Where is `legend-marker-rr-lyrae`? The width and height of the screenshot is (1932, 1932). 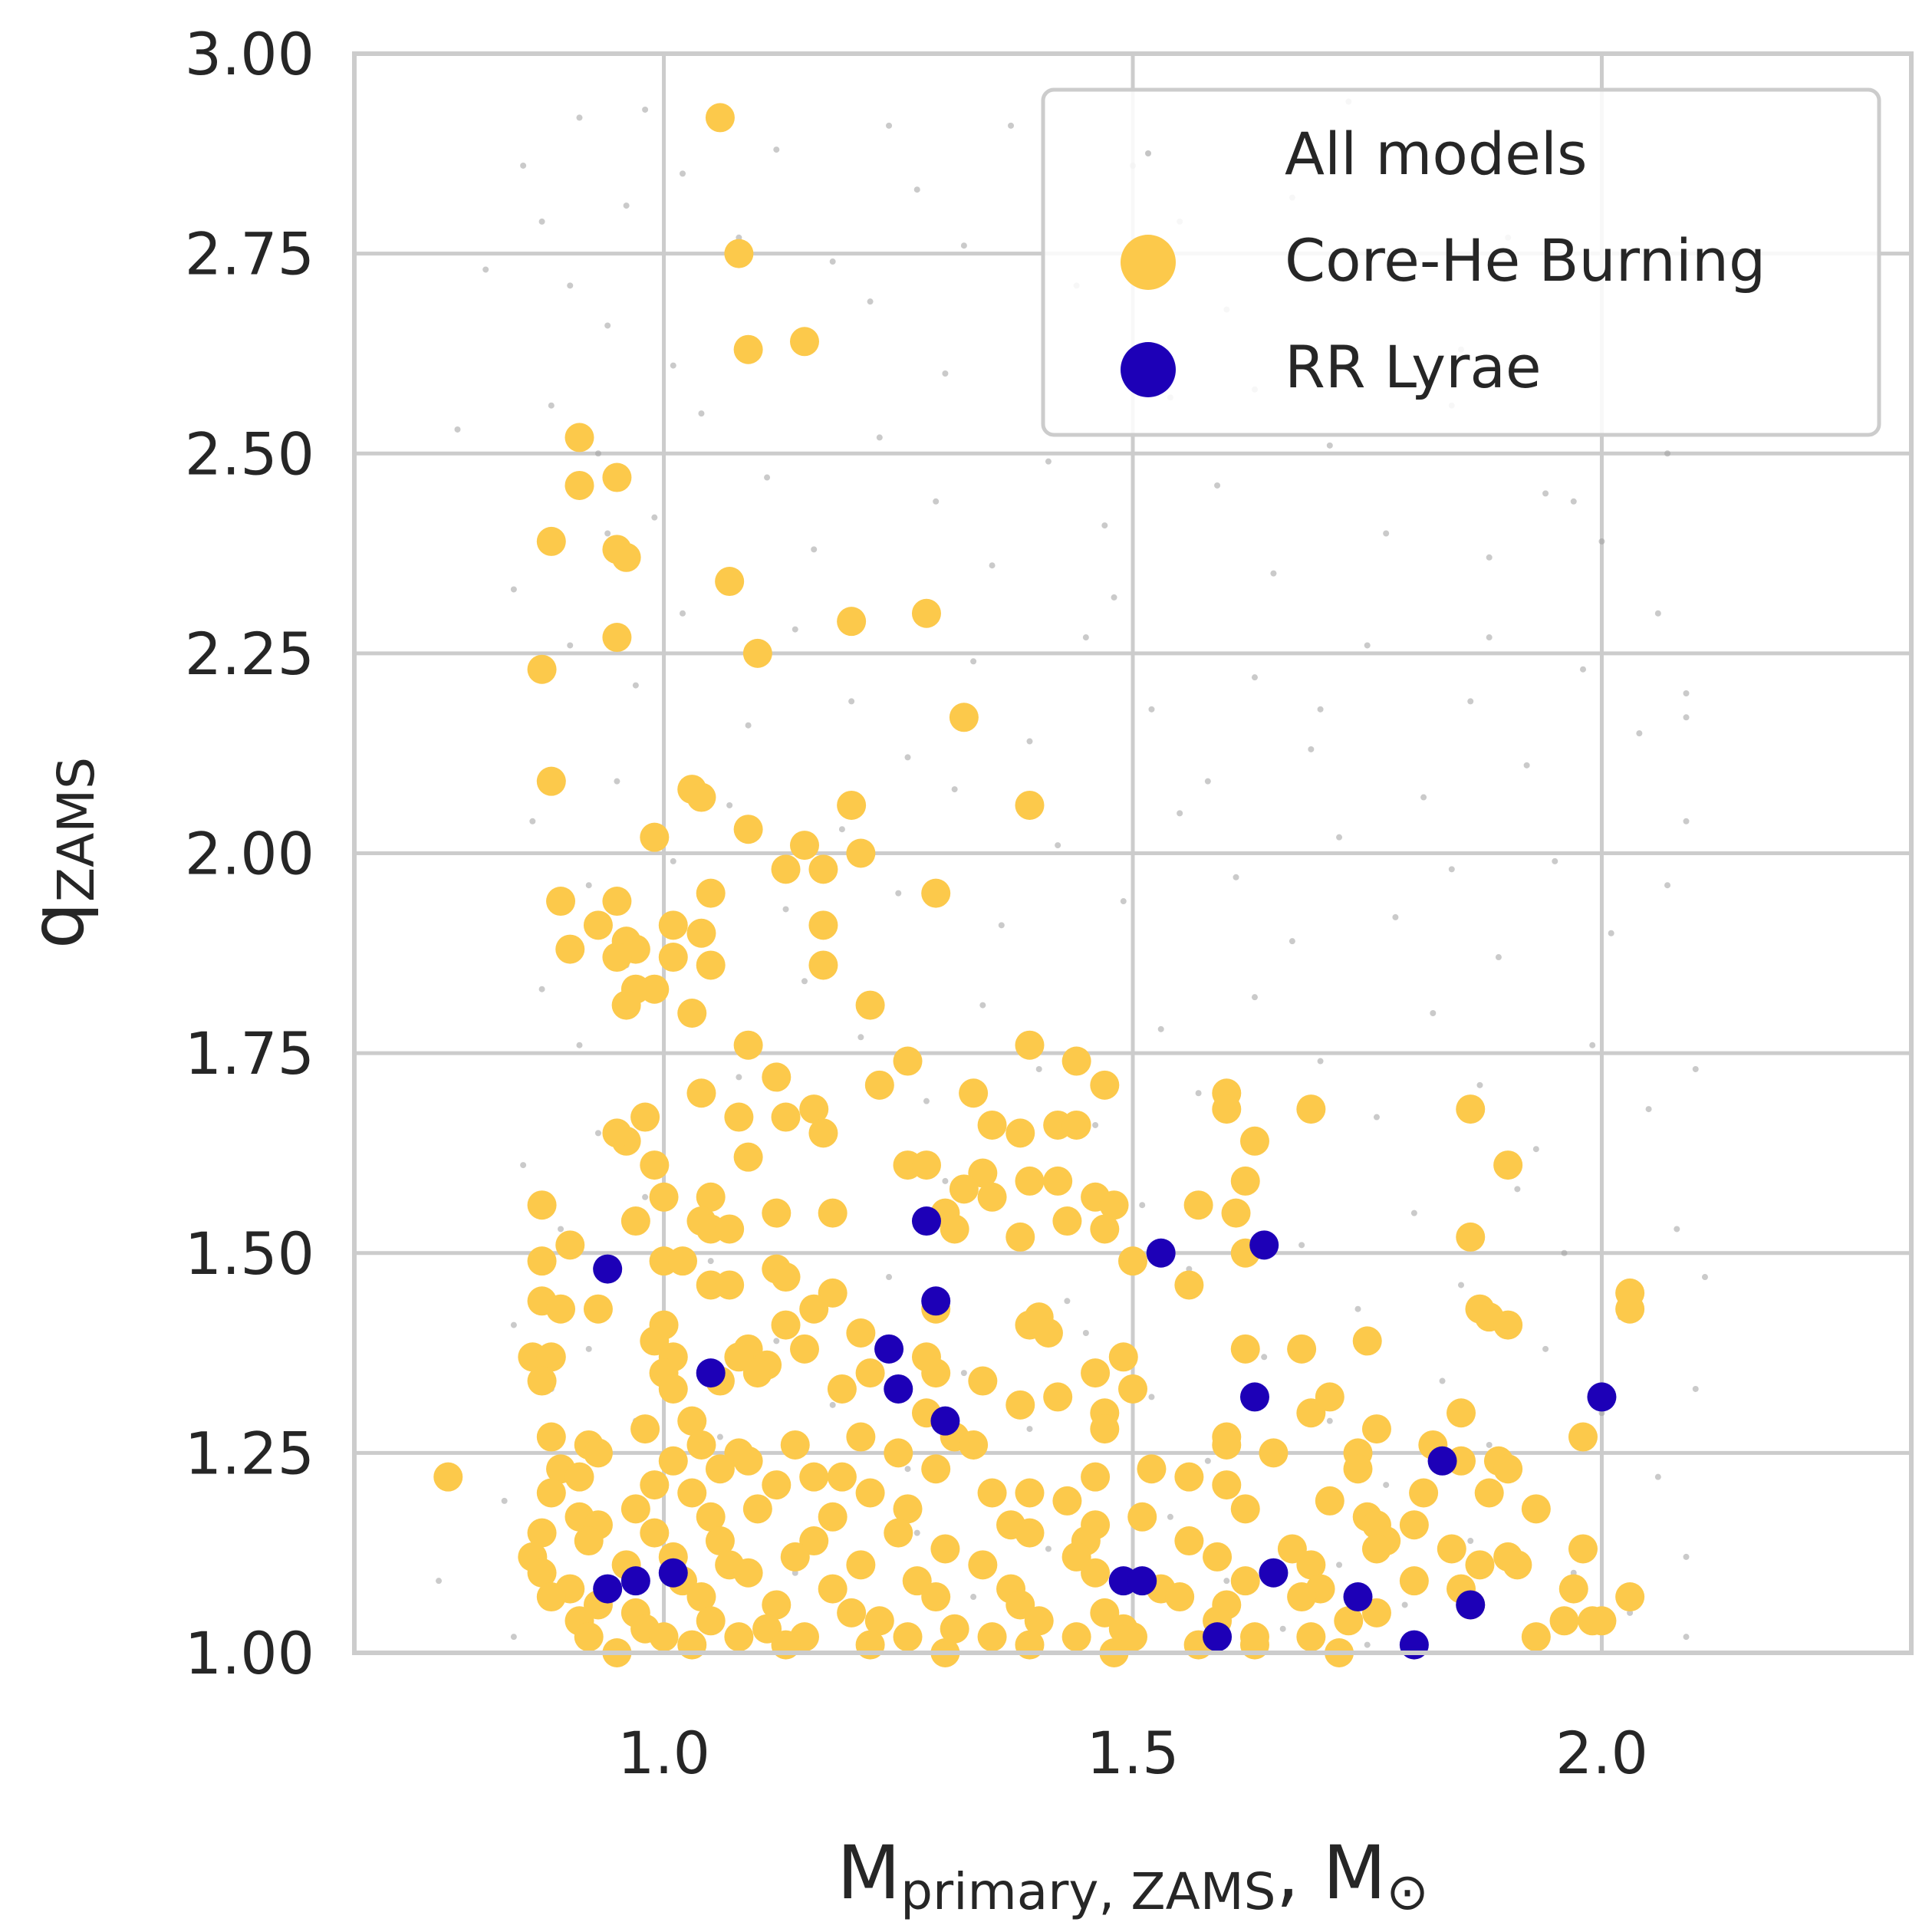
legend-marker-rr-lyrae is located at coordinates (1148, 369).